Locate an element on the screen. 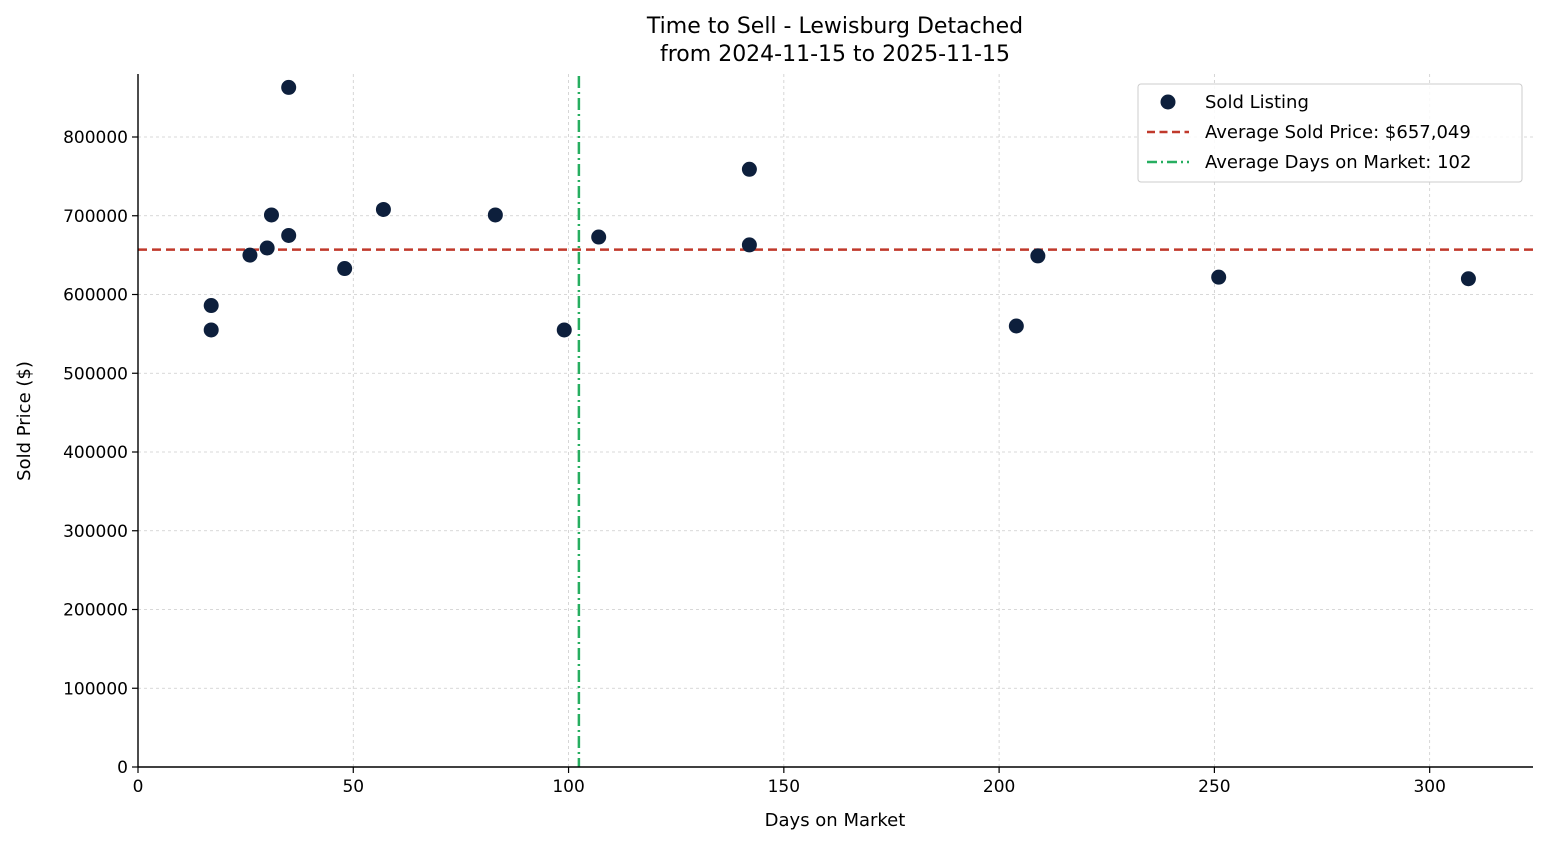 The width and height of the screenshot is (1547, 845). legend-label-average-price: Average Sold Price: $657,049 is located at coordinates (1338, 132).